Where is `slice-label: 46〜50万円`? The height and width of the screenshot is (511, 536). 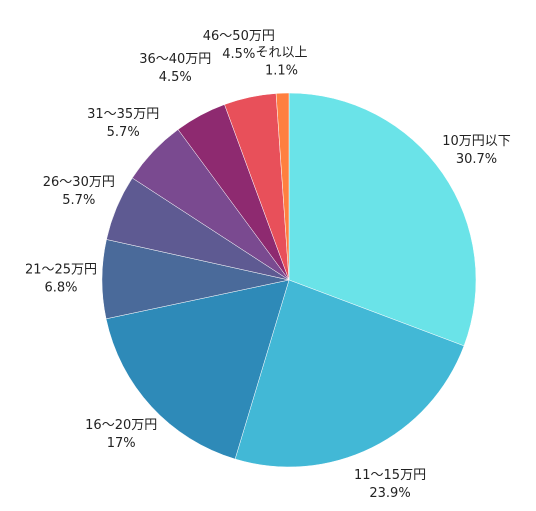
slice-label: 46〜50万円 is located at coordinates (239, 36).